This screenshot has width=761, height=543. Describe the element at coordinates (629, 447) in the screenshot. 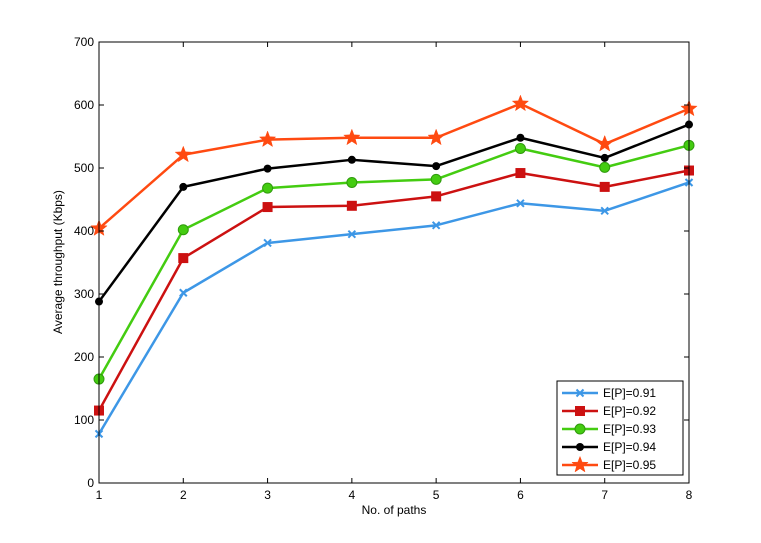

I see `legend-label: E[P]=0.94` at that location.